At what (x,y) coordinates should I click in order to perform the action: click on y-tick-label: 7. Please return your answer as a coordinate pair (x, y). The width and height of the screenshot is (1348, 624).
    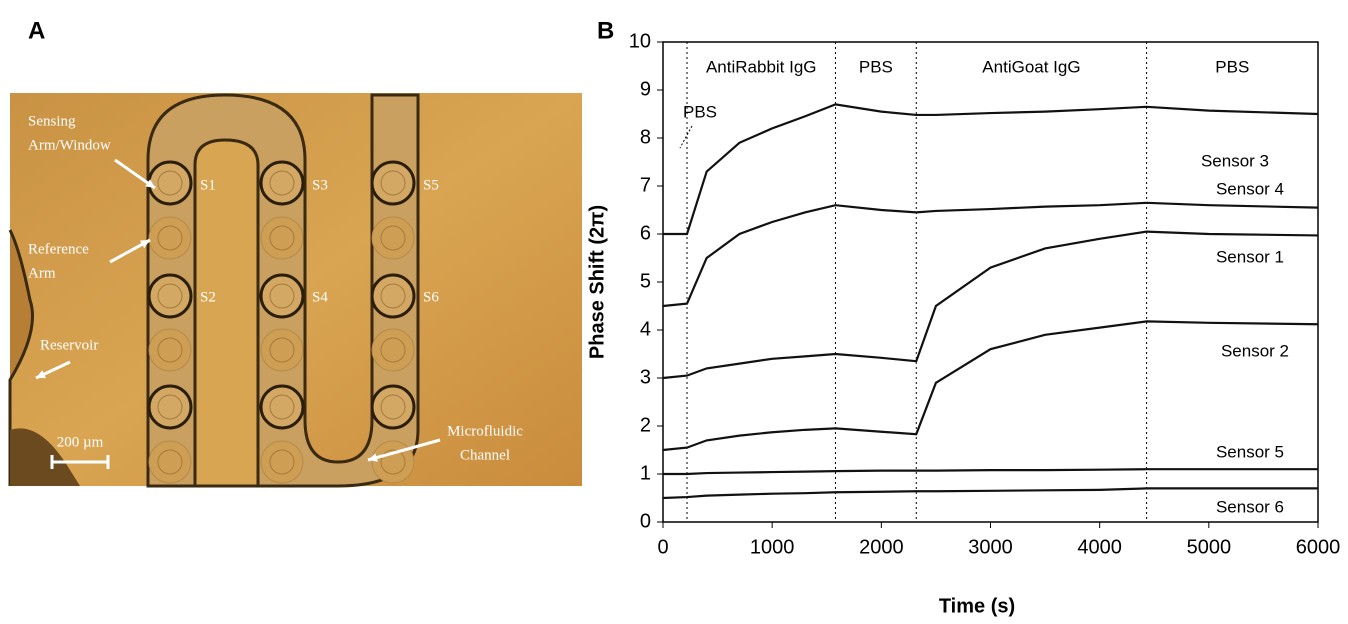
    Looking at the image, I should click on (645, 185).